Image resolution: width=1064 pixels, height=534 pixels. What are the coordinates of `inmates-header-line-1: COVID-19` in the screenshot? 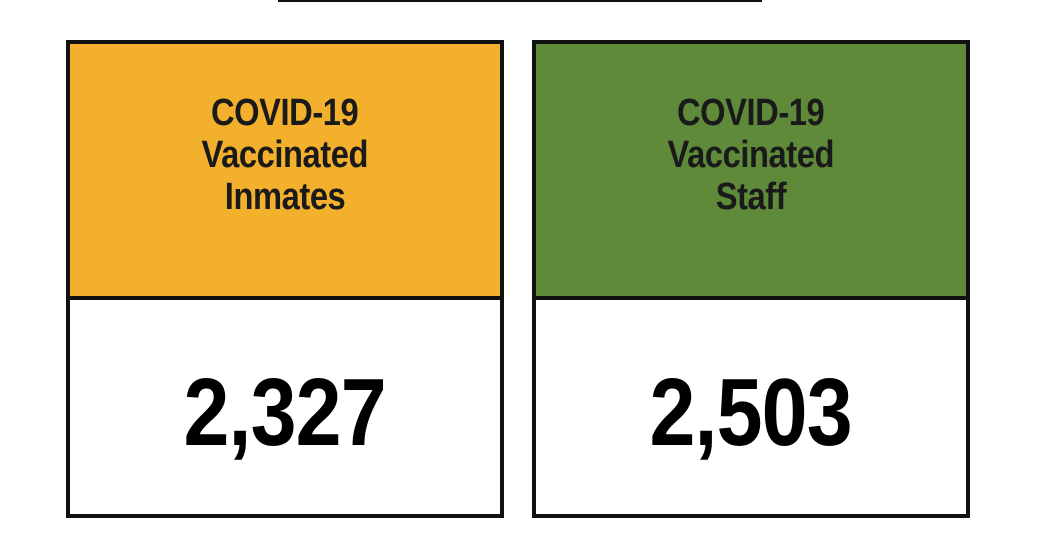 It's located at (285, 113).